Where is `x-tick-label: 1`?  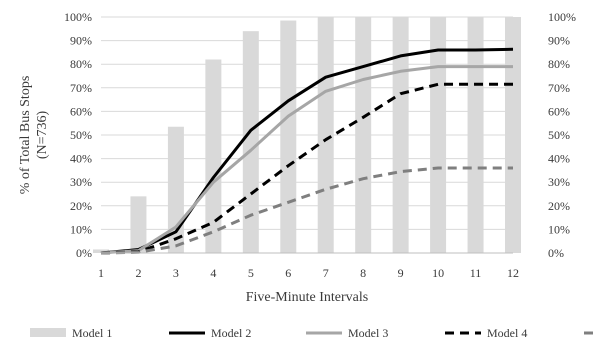
x-tick-label: 1 is located at coordinates (101, 273).